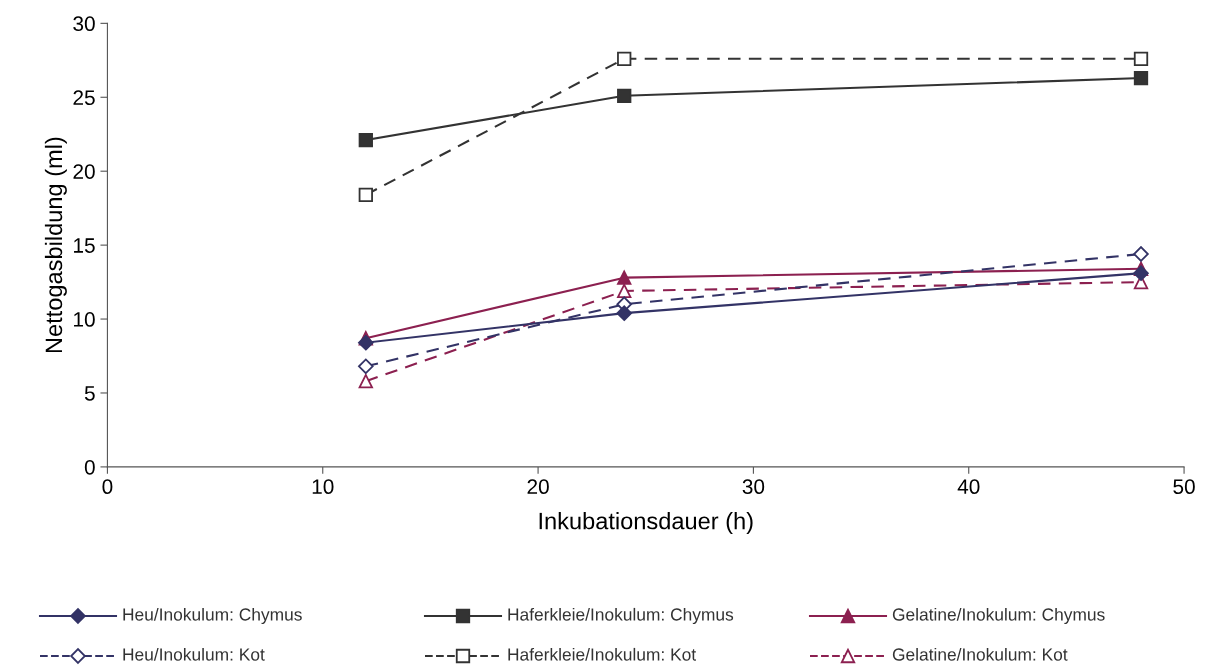  Describe the element at coordinates (84, 245) in the screenshot. I see `y-tick-label: 15` at that location.